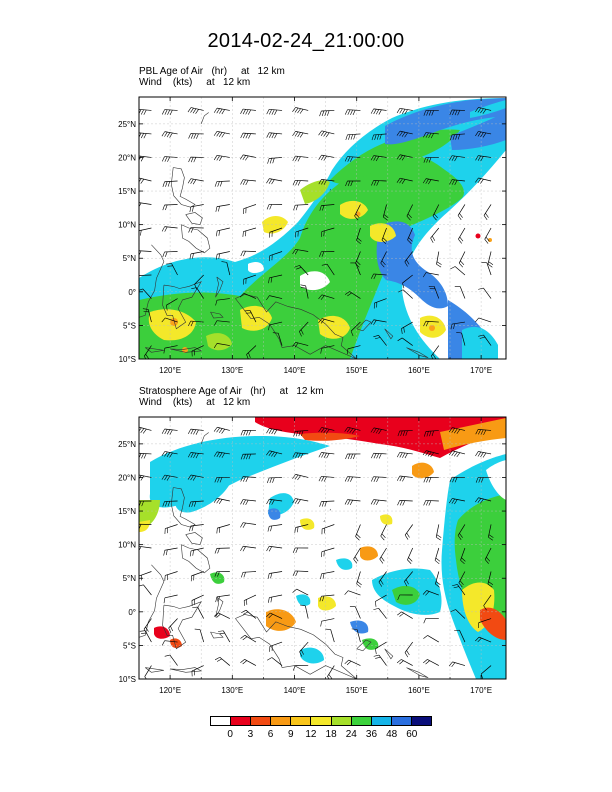 This screenshot has width=612, height=792. What do you see at coordinates (150, 82) in the screenshot?
I see `pbl-wind-label: Wind` at bounding box center [150, 82].